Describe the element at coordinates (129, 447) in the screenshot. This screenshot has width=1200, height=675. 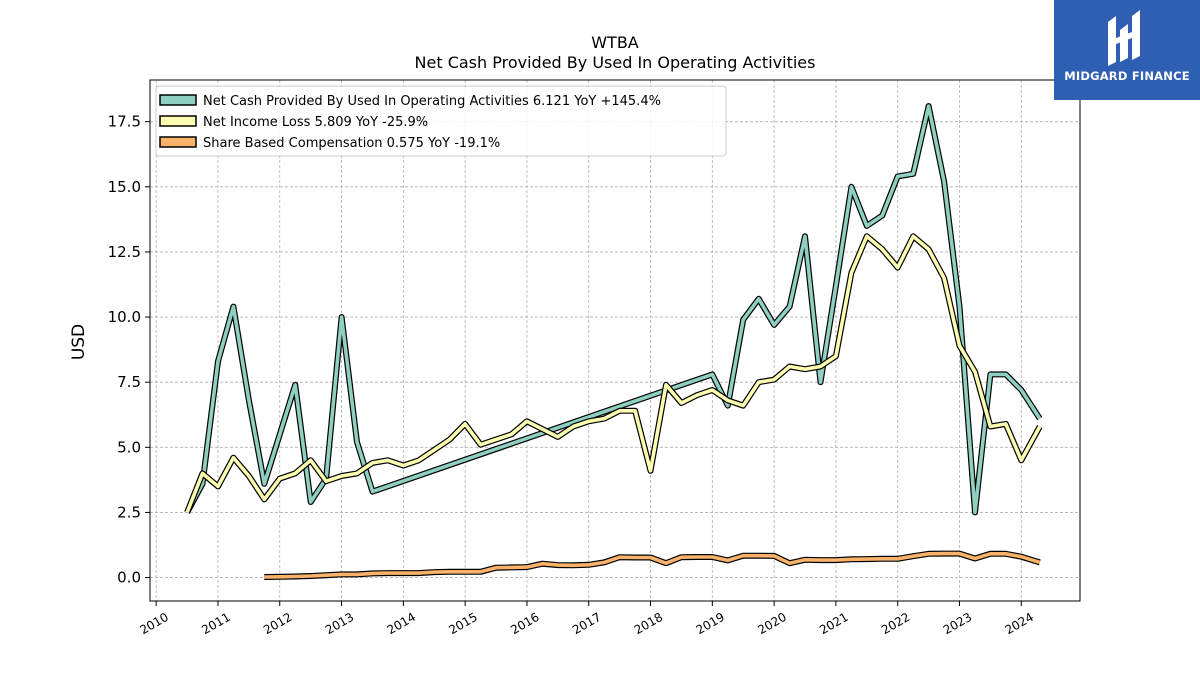
I see `y-tick-label: 5.0` at that location.